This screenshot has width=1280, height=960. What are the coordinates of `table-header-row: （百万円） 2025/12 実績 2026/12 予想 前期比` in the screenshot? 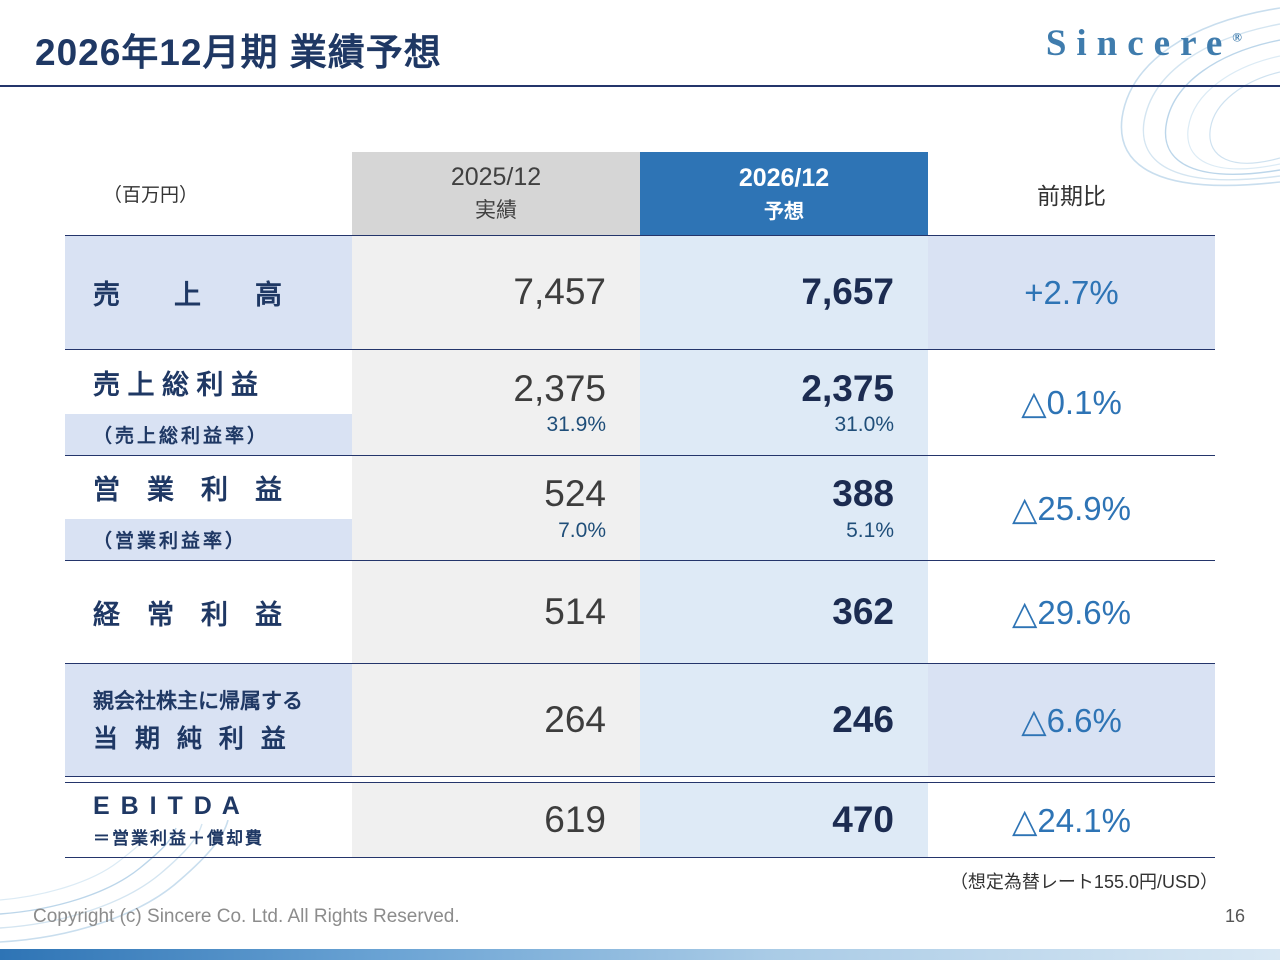 It's located at (640, 193).